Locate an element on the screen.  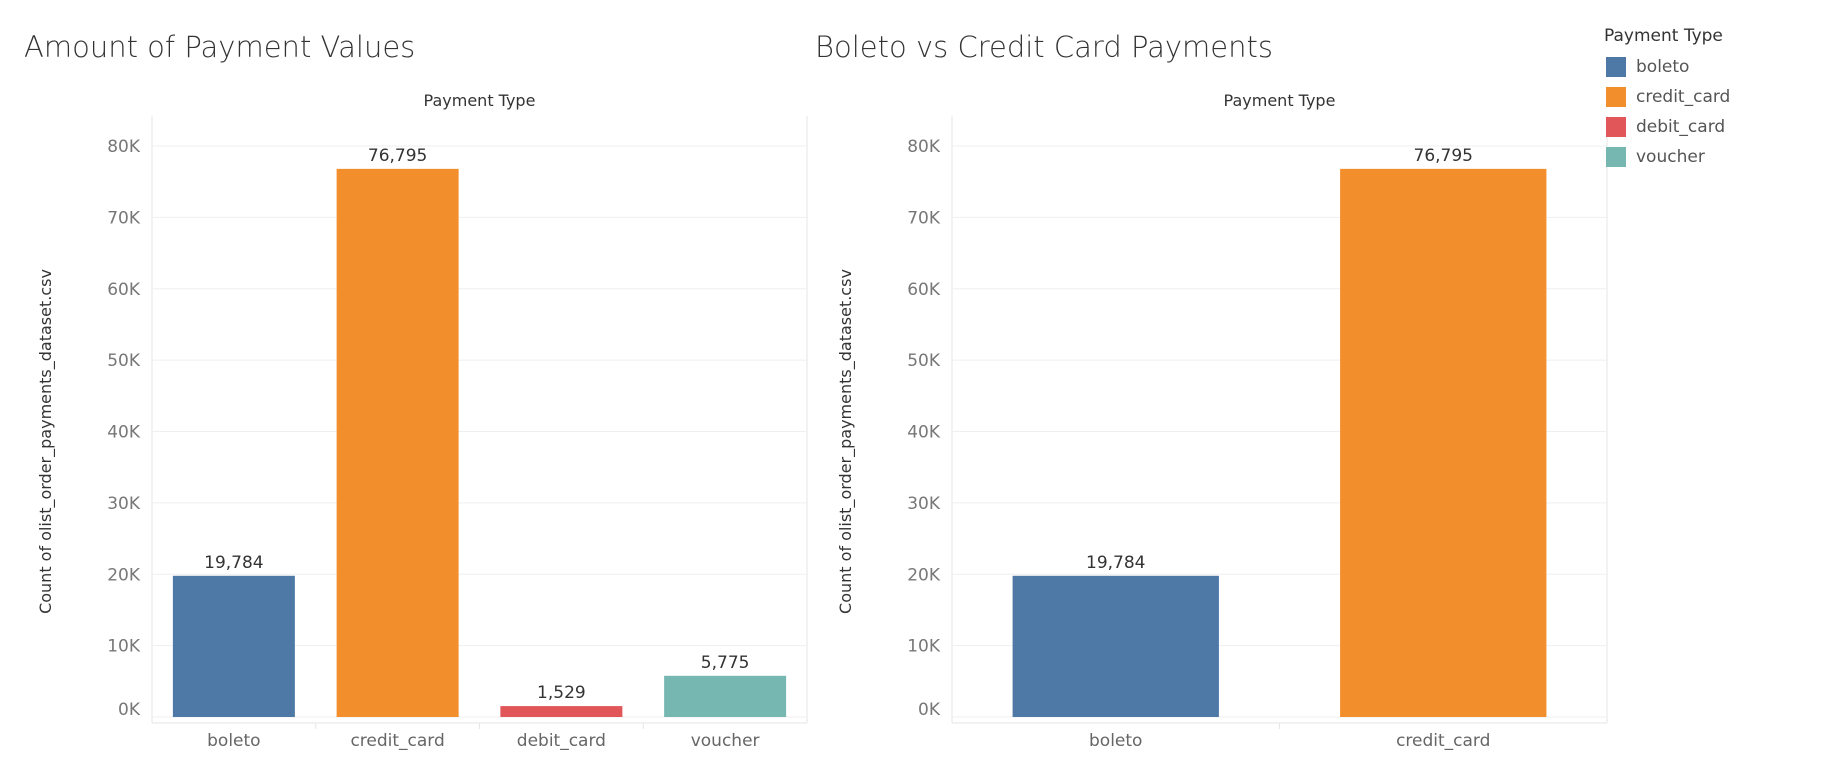
legend-swatch-voucher is located at coordinates (1616, 157).